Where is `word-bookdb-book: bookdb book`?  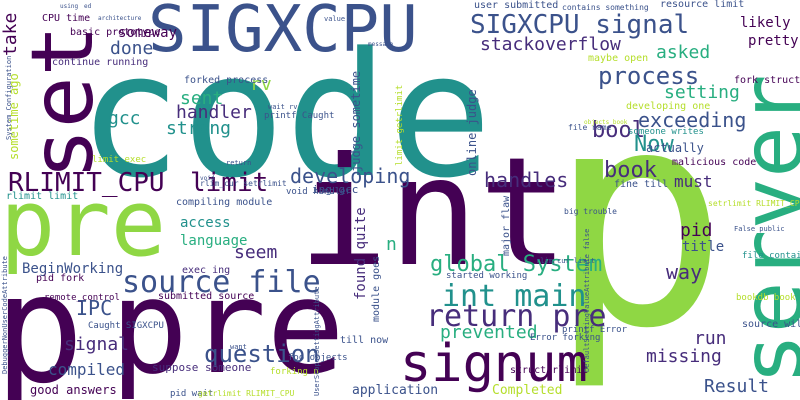
word-bookdb-book: bookdb book is located at coordinates (766, 298).